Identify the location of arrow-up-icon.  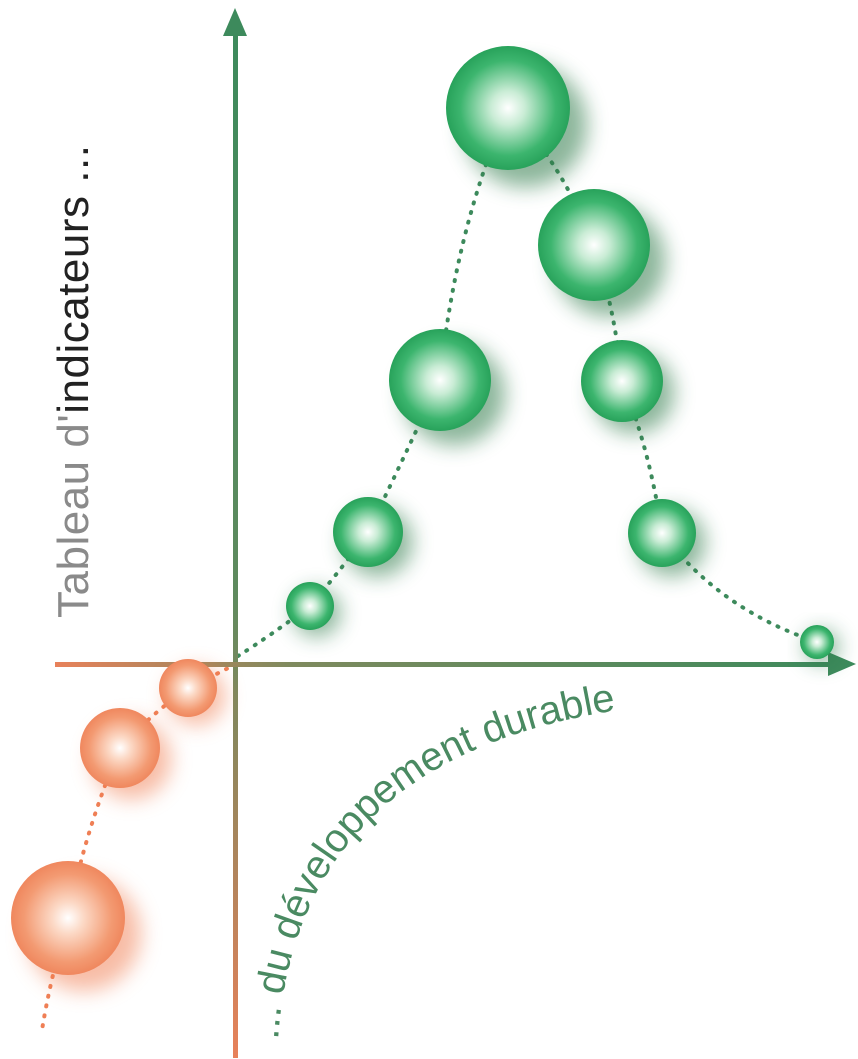
(235, 22).